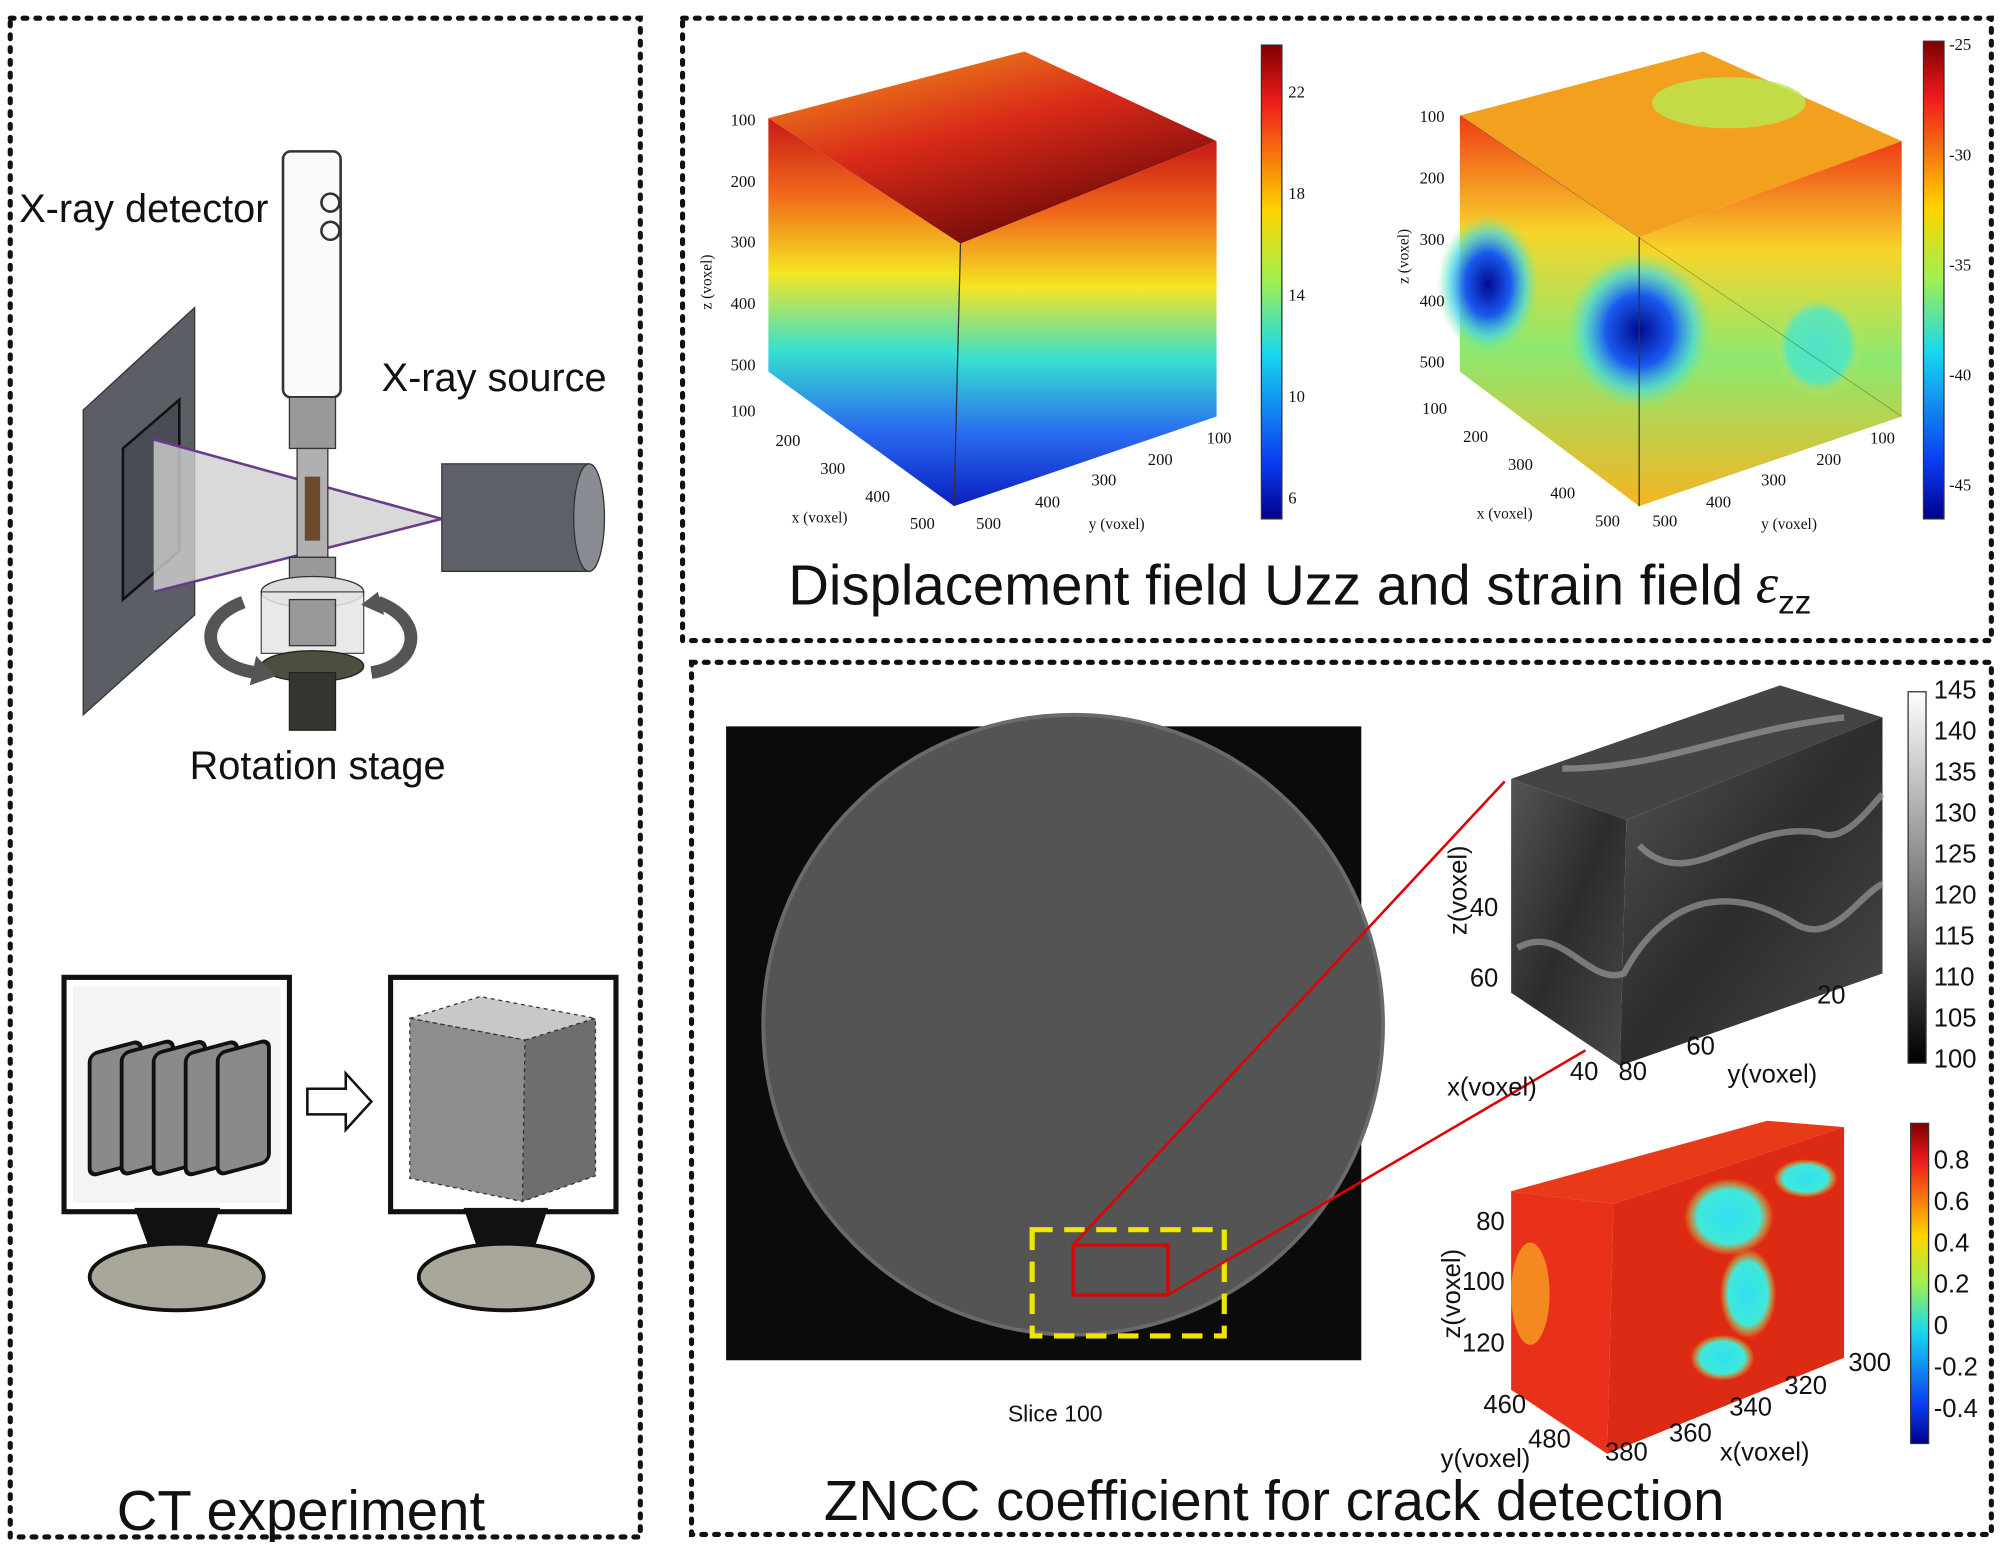 This screenshot has width=2008, height=1559. Describe the element at coordinates (301, 1510) in the screenshot. I see `caption: CT experiment` at that location.